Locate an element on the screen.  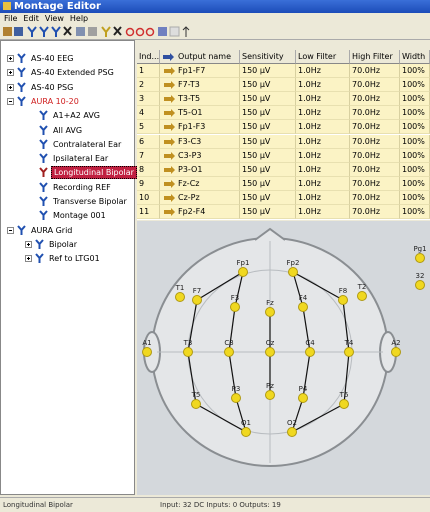
table-cell: P3-O1 is located at coordinates (200, 169).